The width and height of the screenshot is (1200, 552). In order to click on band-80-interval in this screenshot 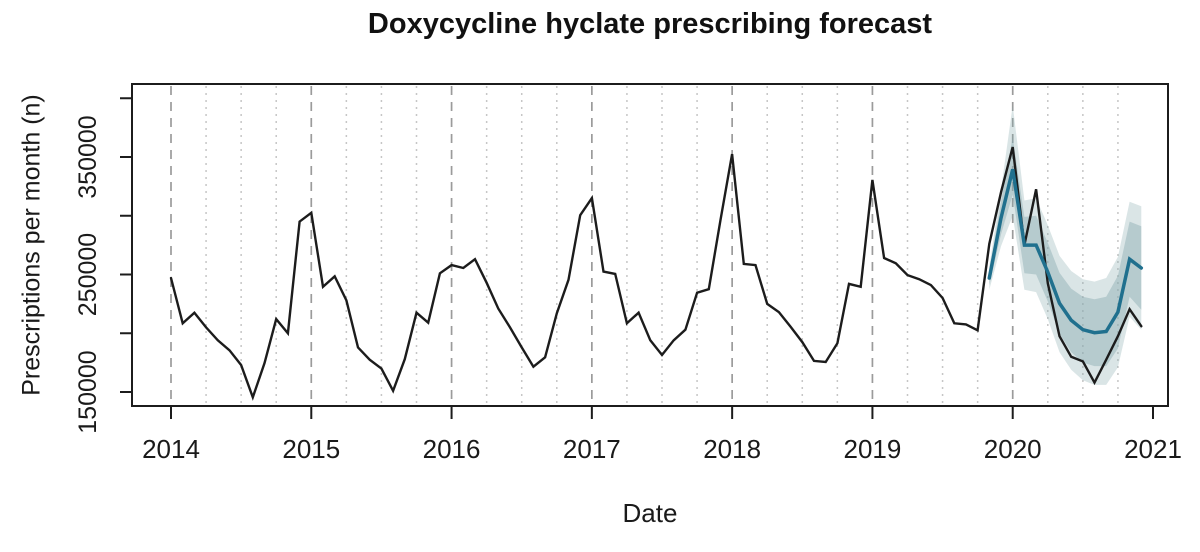, I will do `click(1065, 252)`.